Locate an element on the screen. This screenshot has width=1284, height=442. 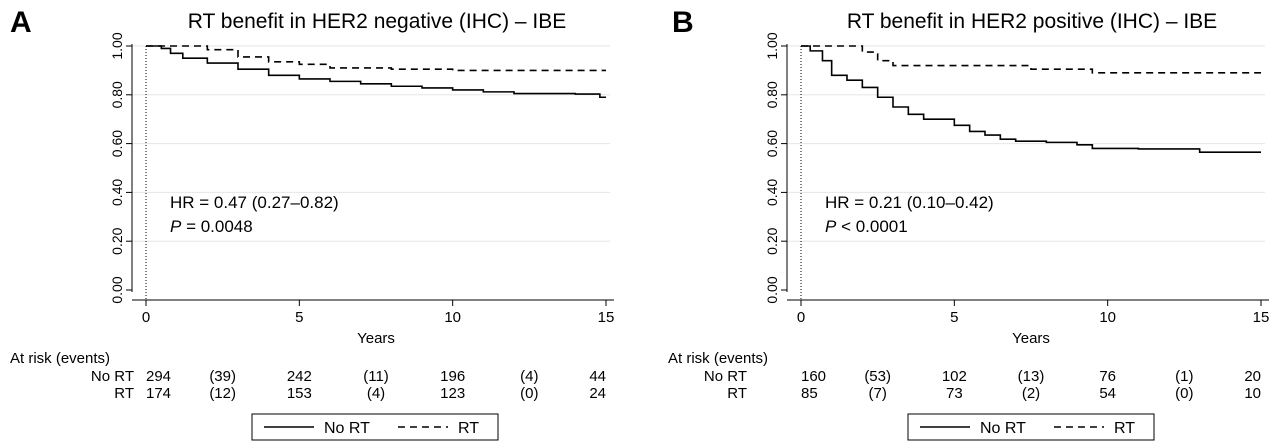
at-risk-value: (2) is located at coordinates (1031, 393).